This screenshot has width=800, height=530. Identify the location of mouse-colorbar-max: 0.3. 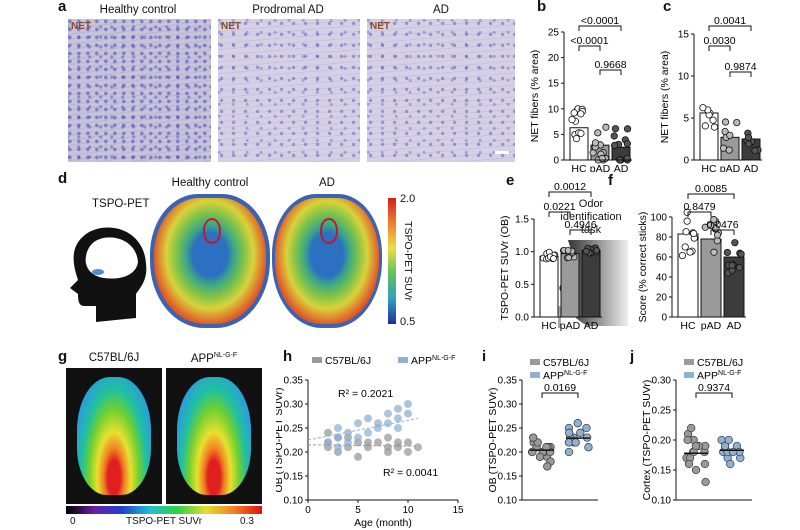
(247, 521).